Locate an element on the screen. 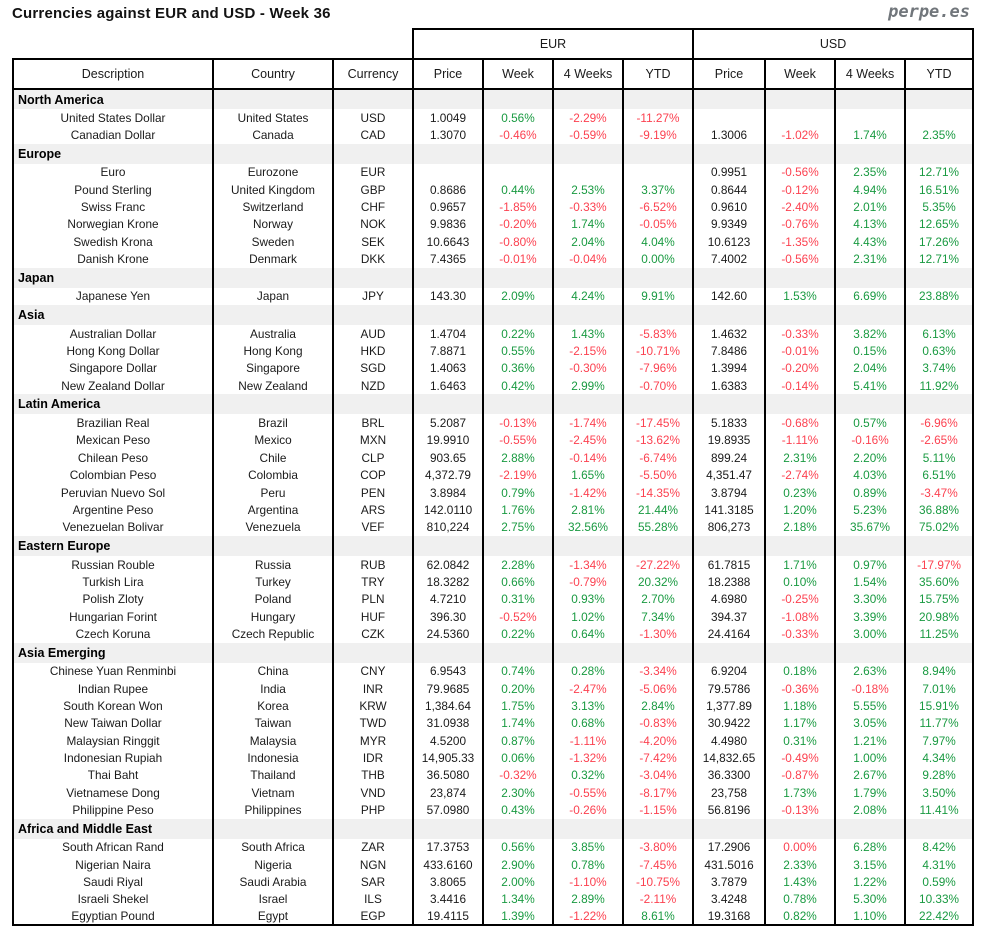 The width and height of the screenshot is (984, 940). cell-country: United Kingdom is located at coordinates (273, 190).